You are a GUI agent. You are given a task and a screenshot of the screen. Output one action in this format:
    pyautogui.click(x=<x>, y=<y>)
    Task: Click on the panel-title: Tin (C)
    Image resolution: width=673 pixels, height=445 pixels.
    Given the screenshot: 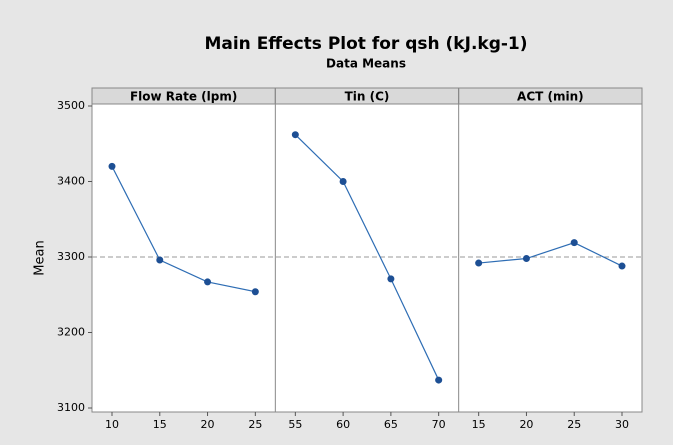 What is the action you would take?
    pyautogui.click(x=367, y=97)
    